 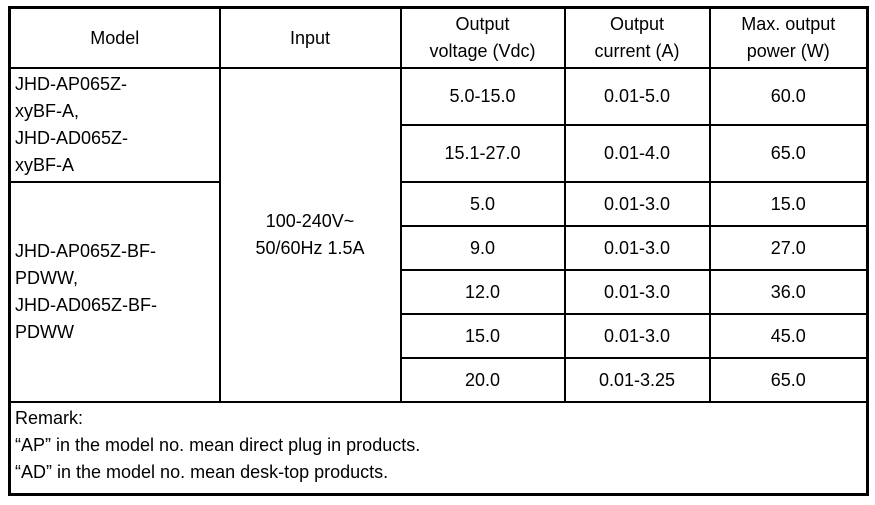 What do you see at coordinates (482, 248) in the screenshot?
I see `output-voltage-cell: 9.0` at bounding box center [482, 248].